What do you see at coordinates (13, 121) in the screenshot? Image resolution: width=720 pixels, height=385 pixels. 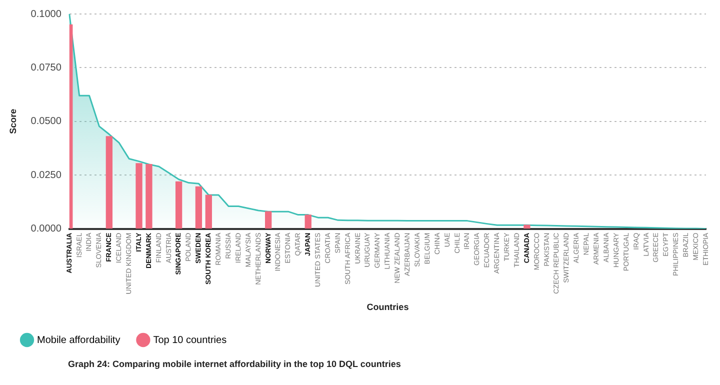 I see `y-axis-title: Score` at bounding box center [13, 121].